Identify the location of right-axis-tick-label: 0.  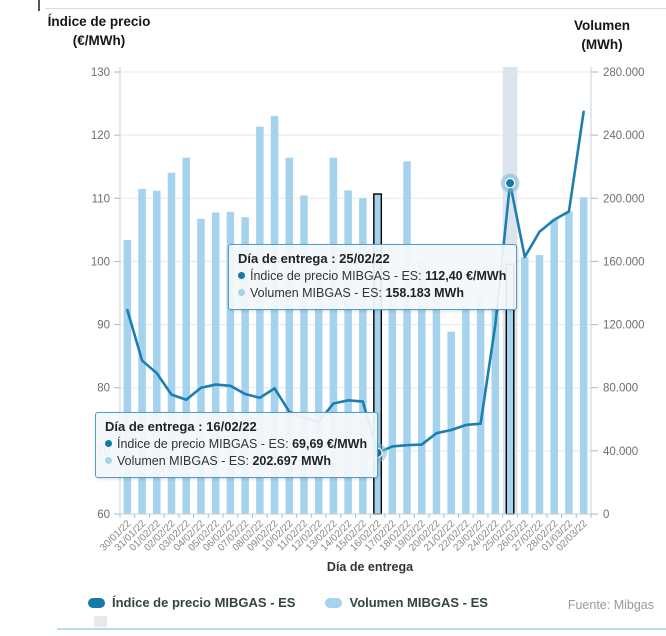
(606, 515).